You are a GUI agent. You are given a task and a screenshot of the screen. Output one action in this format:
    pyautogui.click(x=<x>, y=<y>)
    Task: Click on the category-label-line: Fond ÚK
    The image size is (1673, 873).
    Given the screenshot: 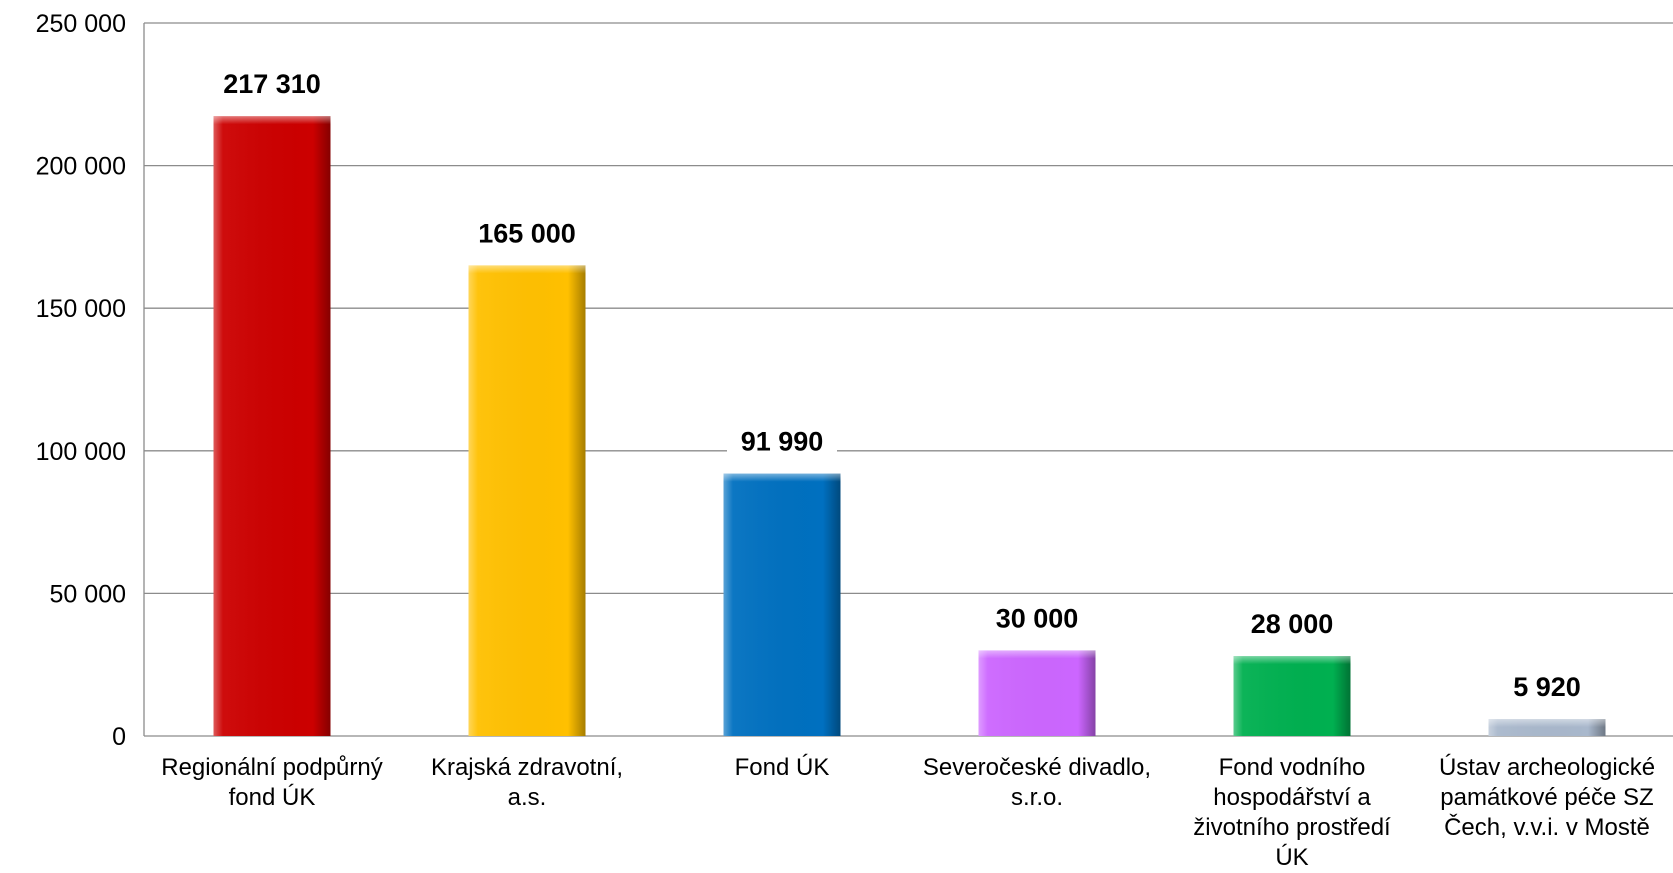 What is the action you would take?
    pyautogui.click(x=782, y=767)
    